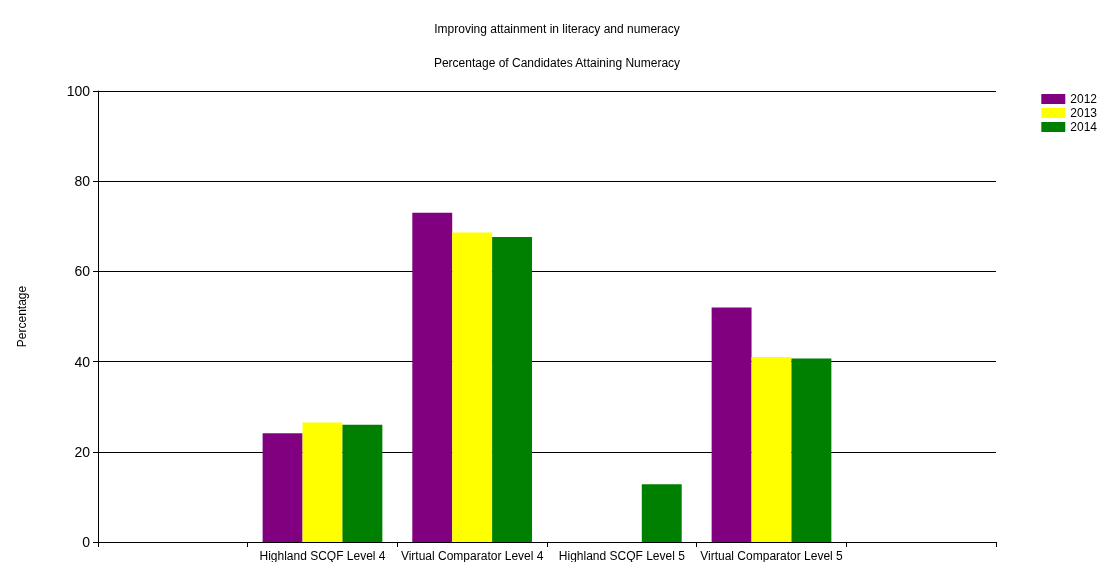 The image size is (1114, 570). Describe the element at coordinates (1084, 113) in the screenshot. I see `legend-label: 2013` at that location.